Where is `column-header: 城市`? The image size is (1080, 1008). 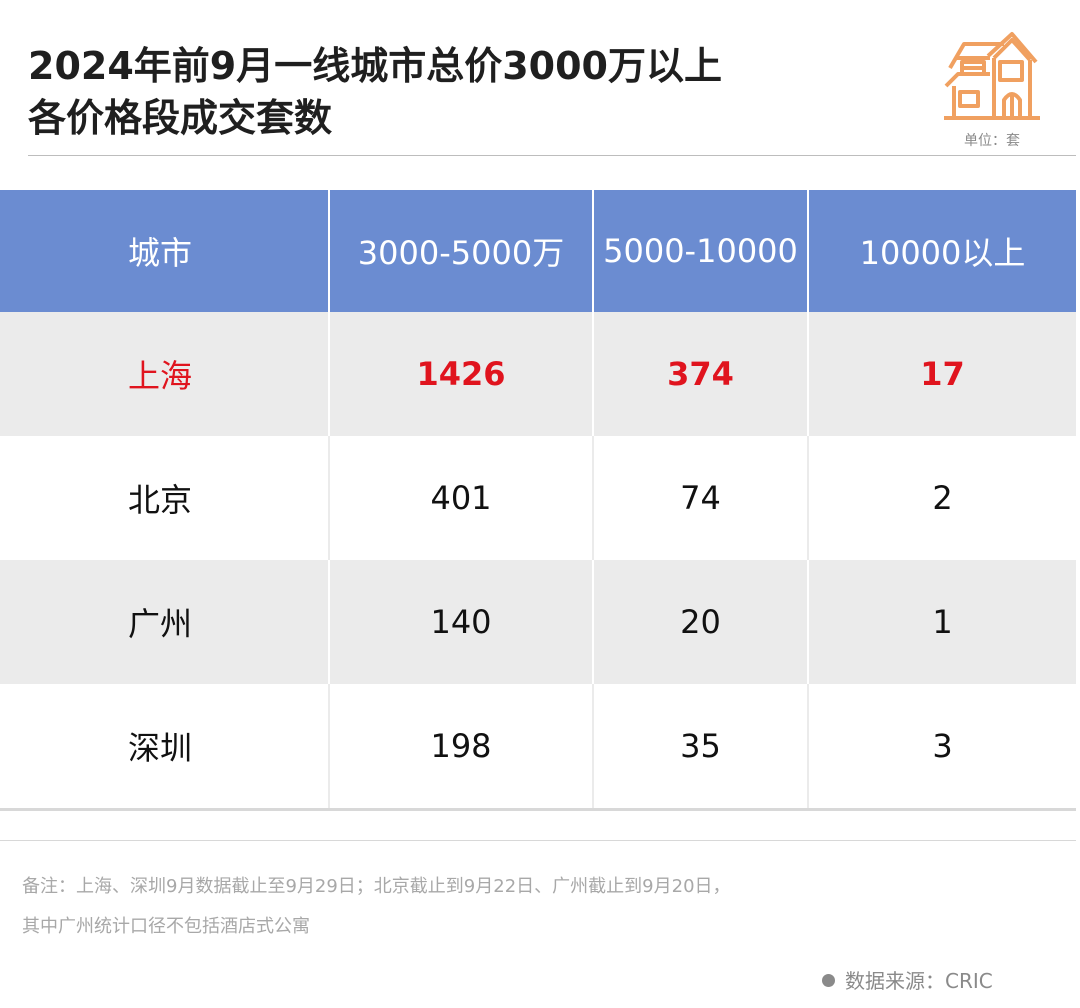
column-header: 城市 is located at coordinates (165, 251).